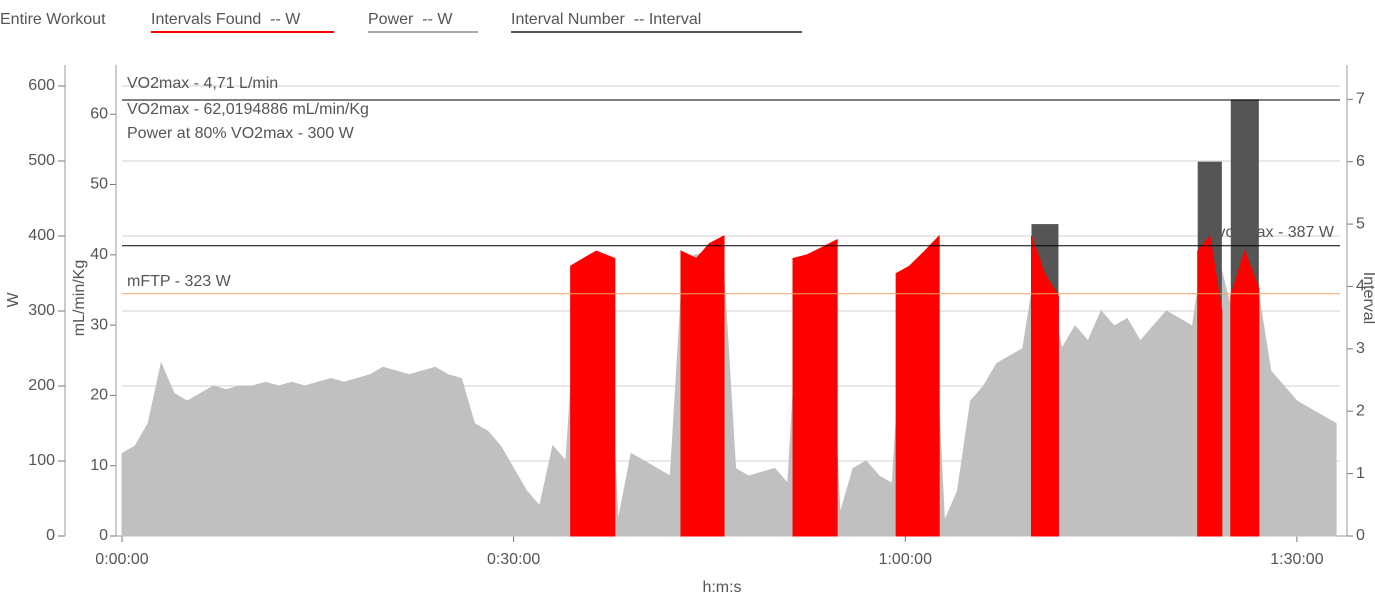 Image resolution: width=1375 pixels, height=599 pixels. What do you see at coordinates (99, 184) in the screenshot?
I see `y2-tick-label: 50` at bounding box center [99, 184].